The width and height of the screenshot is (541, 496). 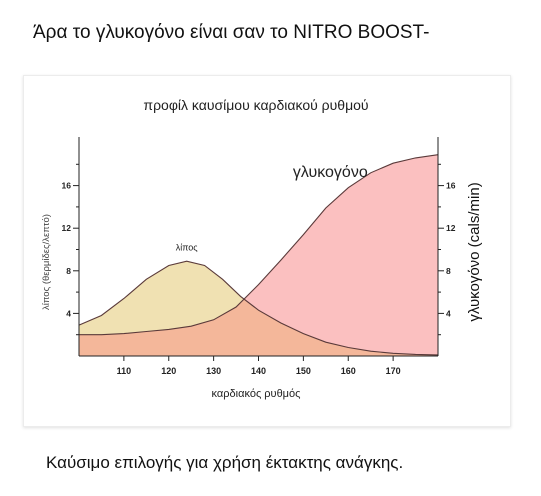 I want to click on right-y-axis-label: γλυκογόνο (cals/min), so click(x=474, y=251).